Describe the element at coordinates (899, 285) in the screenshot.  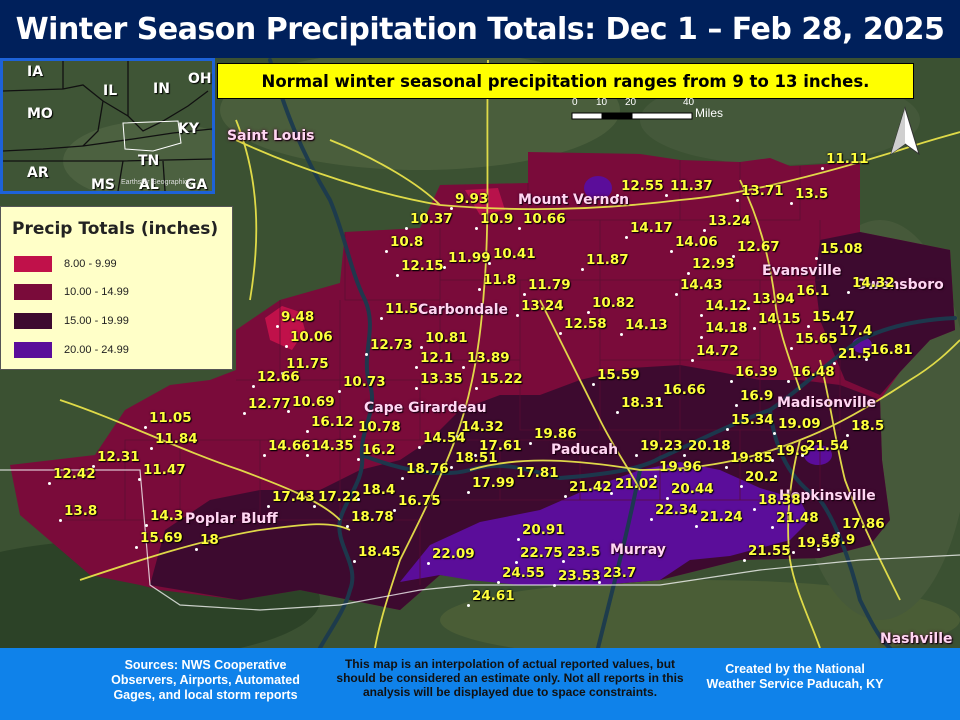
I see `city-label: Owensboro` at that location.